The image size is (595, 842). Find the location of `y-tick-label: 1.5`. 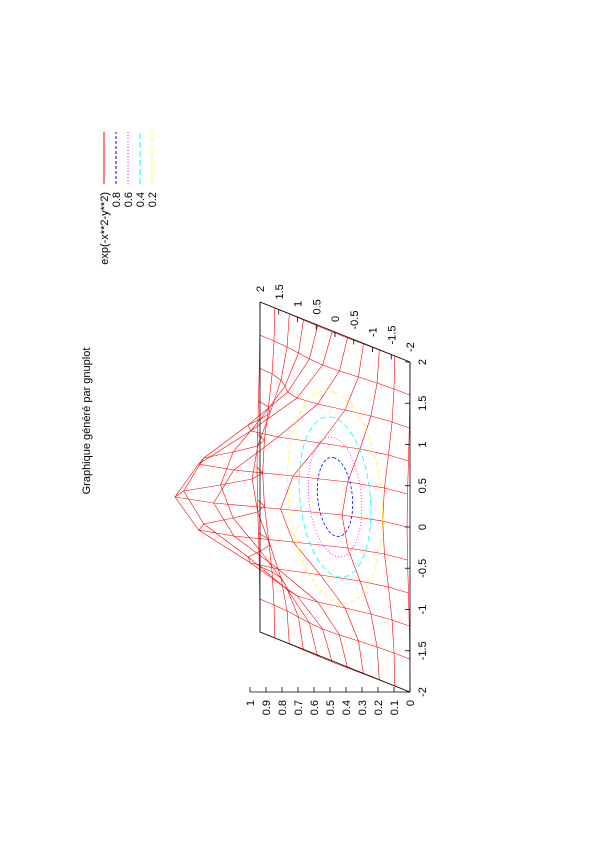

y-tick-label: 1.5 is located at coordinates (280, 291).